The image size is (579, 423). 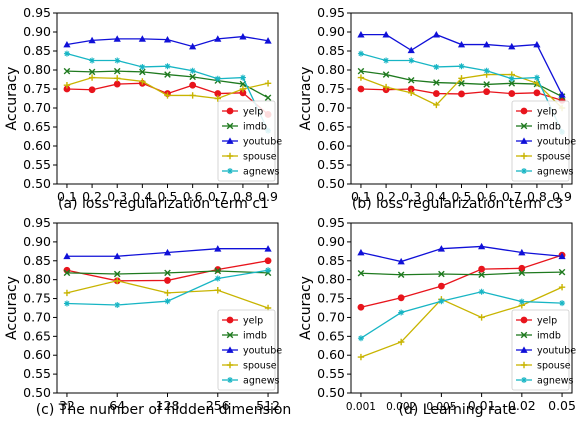 I want to click on legend-label: spouse, so click(x=554, y=157).